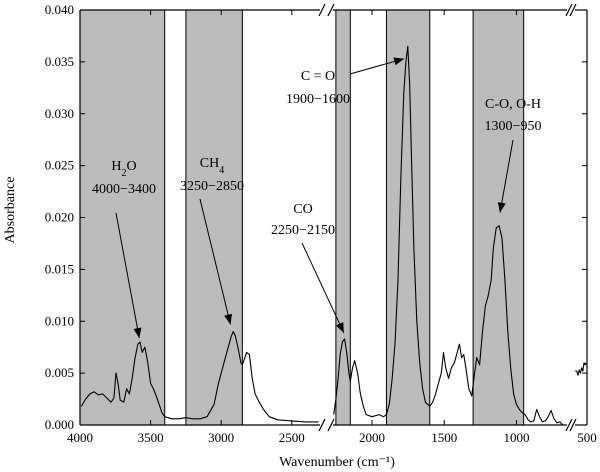 The image size is (600, 472). What do you see at coordinates (59, 113) in the screenshot?
I see `y-tick-label-6: 0.030` at bounding box center [59, 113].